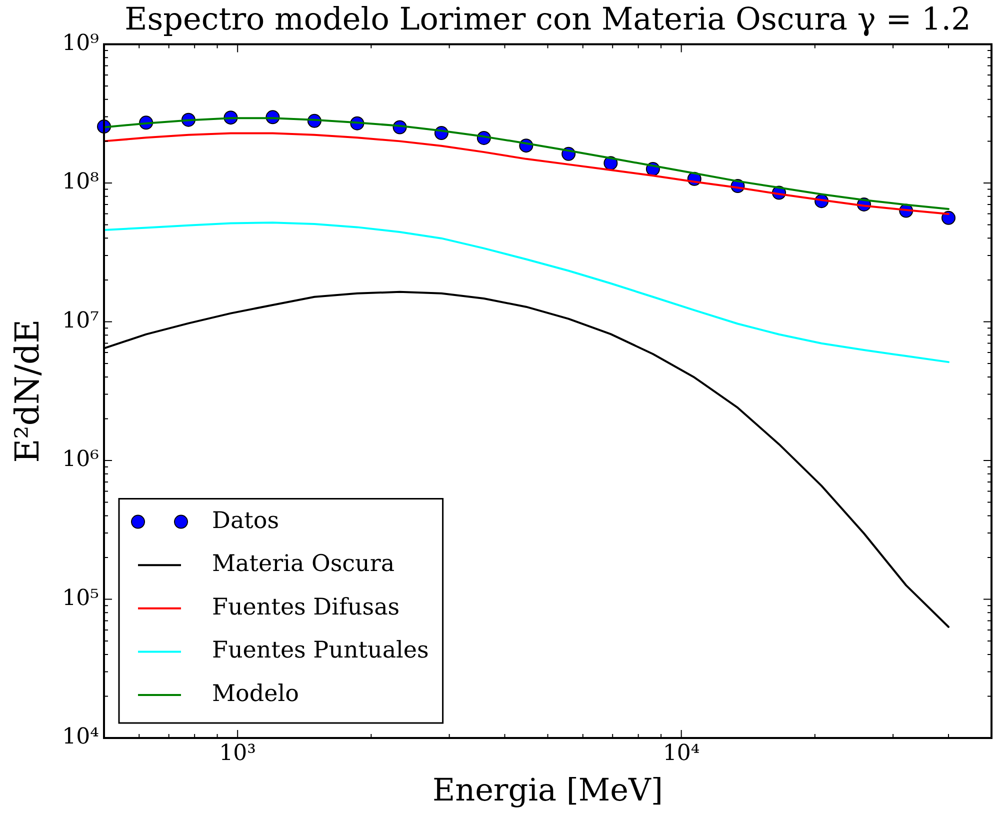 This screenshot has height=815, width=999. What do you see at coordinates (81, 737) in the screenshot?
I see `y-tick-label: 10⁴` at bounding box center [81, 737].